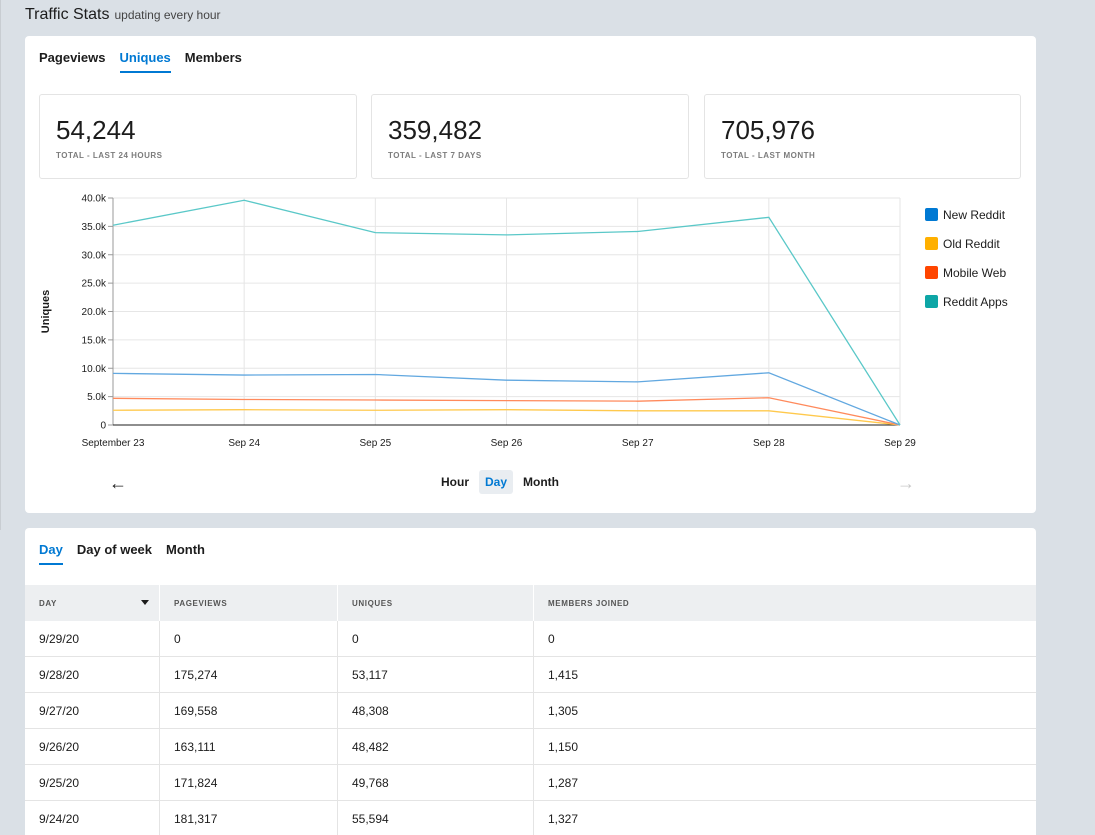 This screenshot has height=835, width=1095. What do you see at coordinates (109, 155) in the screenshot?
I see `stat-label: TOTAL - LAST 24 HOURS` at bounding box center [109, 155].